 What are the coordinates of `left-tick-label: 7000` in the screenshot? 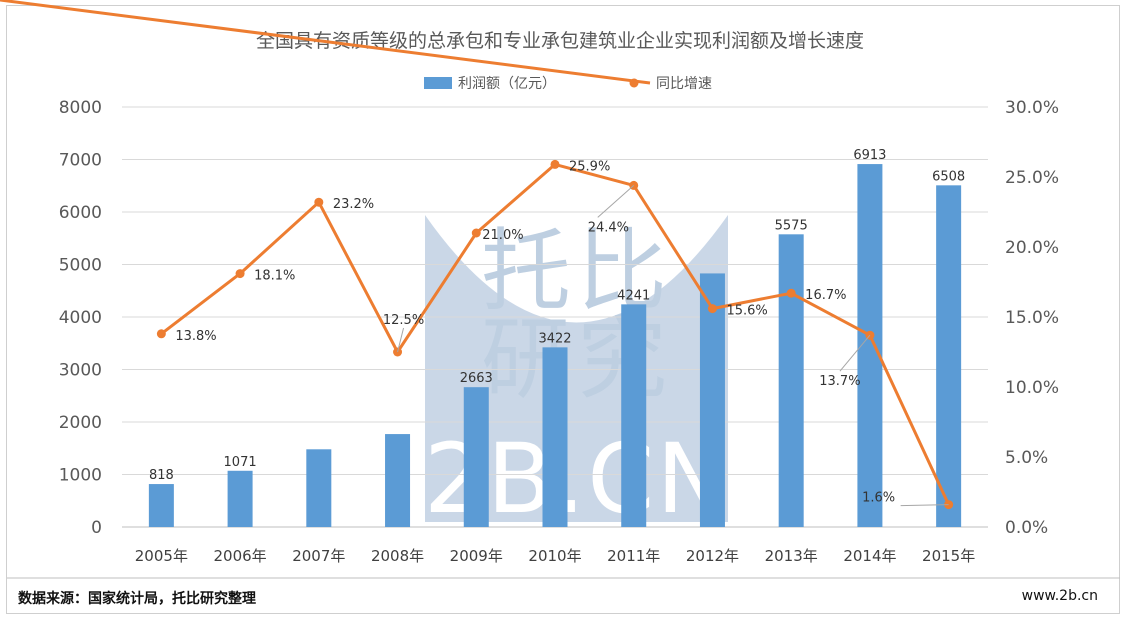 It's located at (80, 161).